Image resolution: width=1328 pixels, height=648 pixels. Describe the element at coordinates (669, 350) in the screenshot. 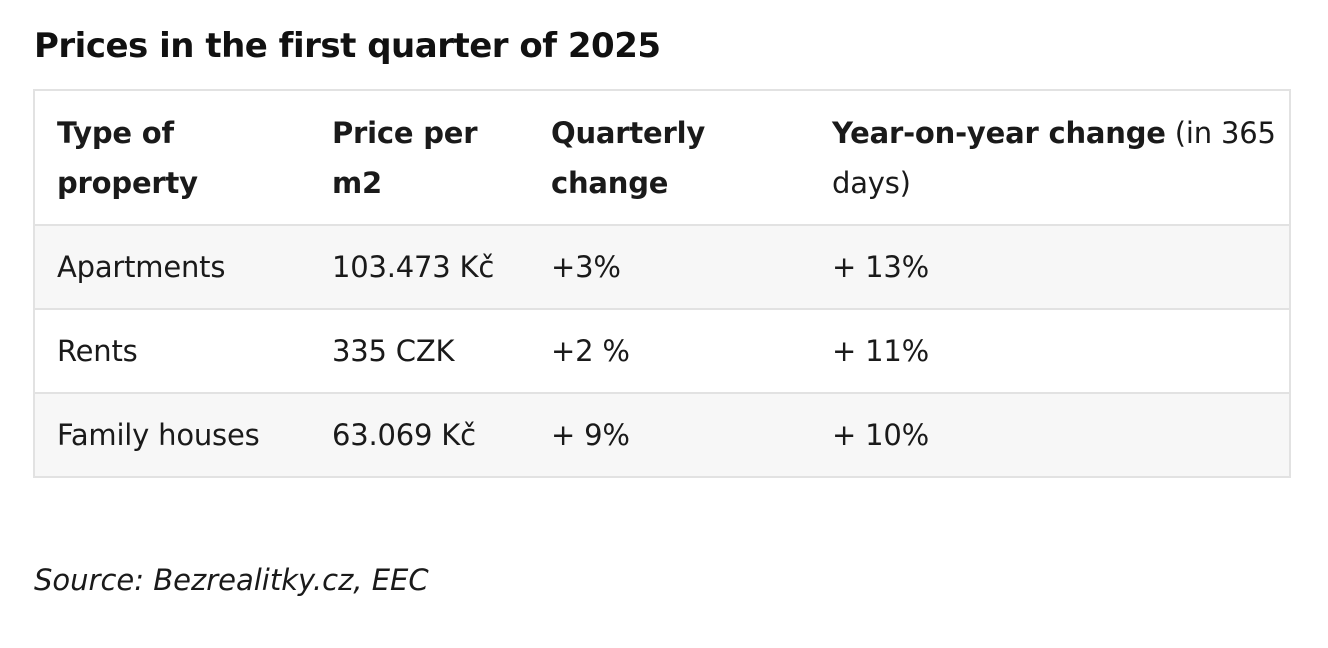

I see `cell-quarterly-change: +2 %` at that location.